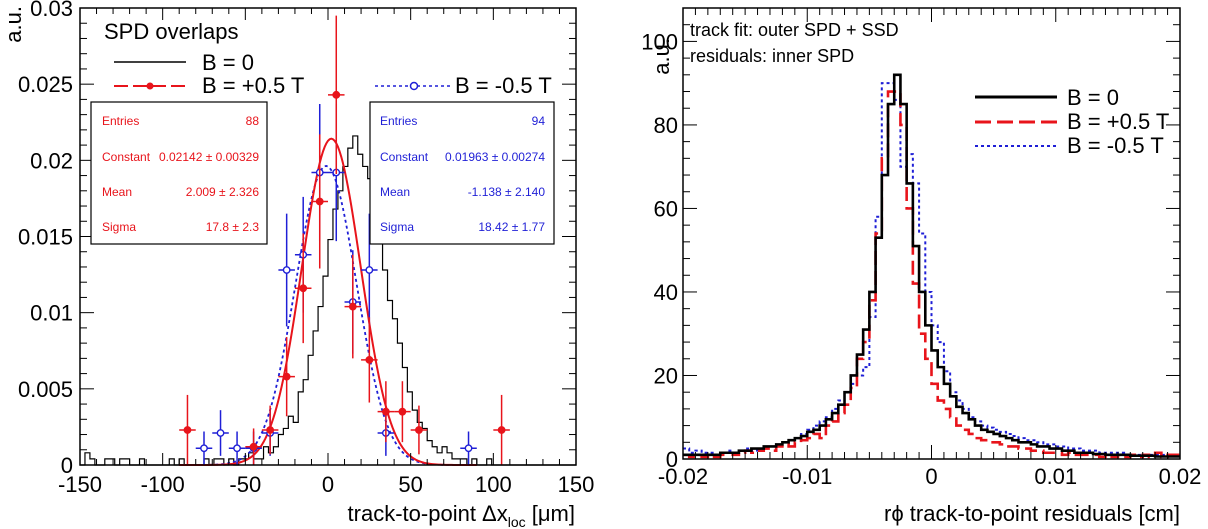 Image resolution: width=1208 pixels, height=529 pixels. What do you see at coordinates (245, 484) in the screenshot?
I see `x-tick-label-left: -50` at bounding box center [245, 484].